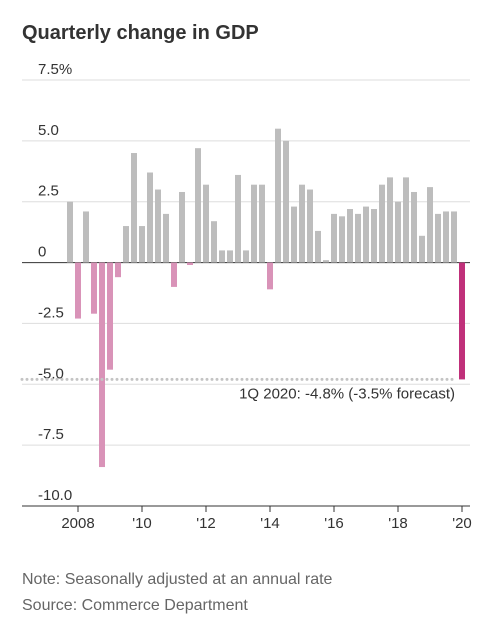  What do you see at coordinates (42, 252) in the screenshot?
I see `y-tick-label: 0` at bounding box center [42, 252].